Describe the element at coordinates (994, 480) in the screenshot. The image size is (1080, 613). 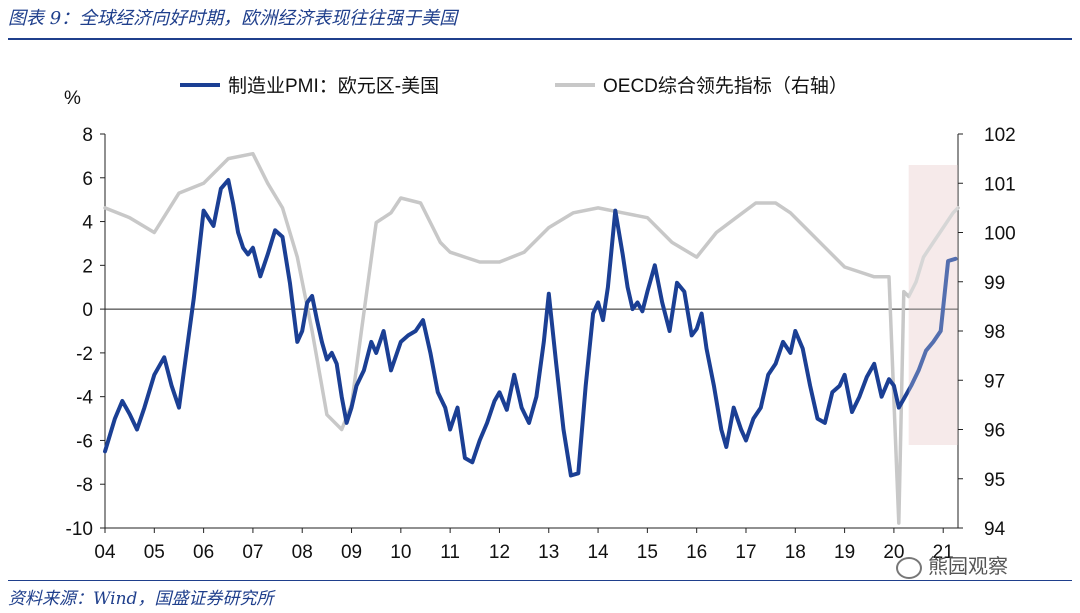
I see `right-tick-label: 95` at that location.